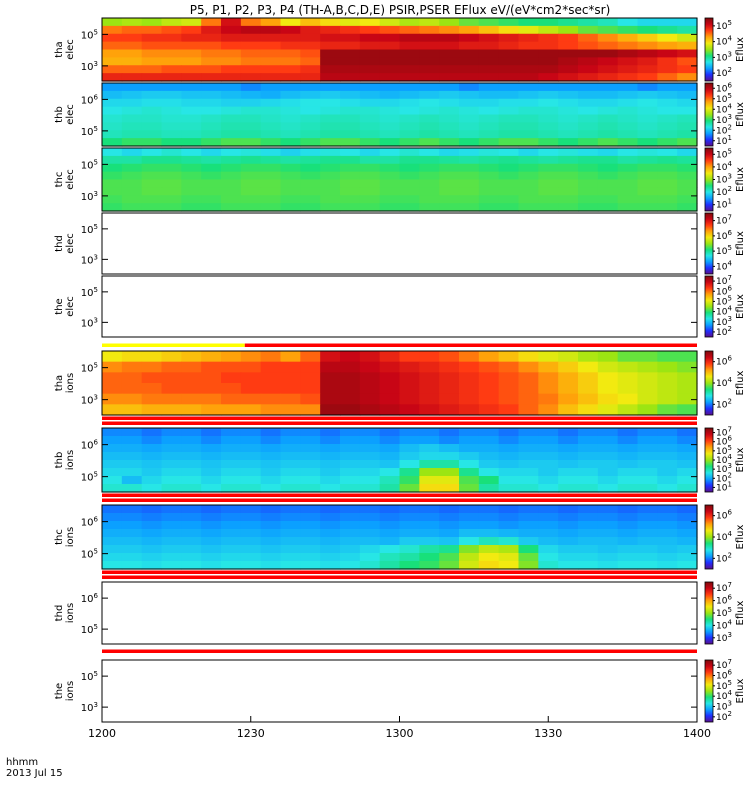 The height and width of the screenshot is (800, 750). I want to click on colorbar-tick-label: 10⁴, so click(724, 382).